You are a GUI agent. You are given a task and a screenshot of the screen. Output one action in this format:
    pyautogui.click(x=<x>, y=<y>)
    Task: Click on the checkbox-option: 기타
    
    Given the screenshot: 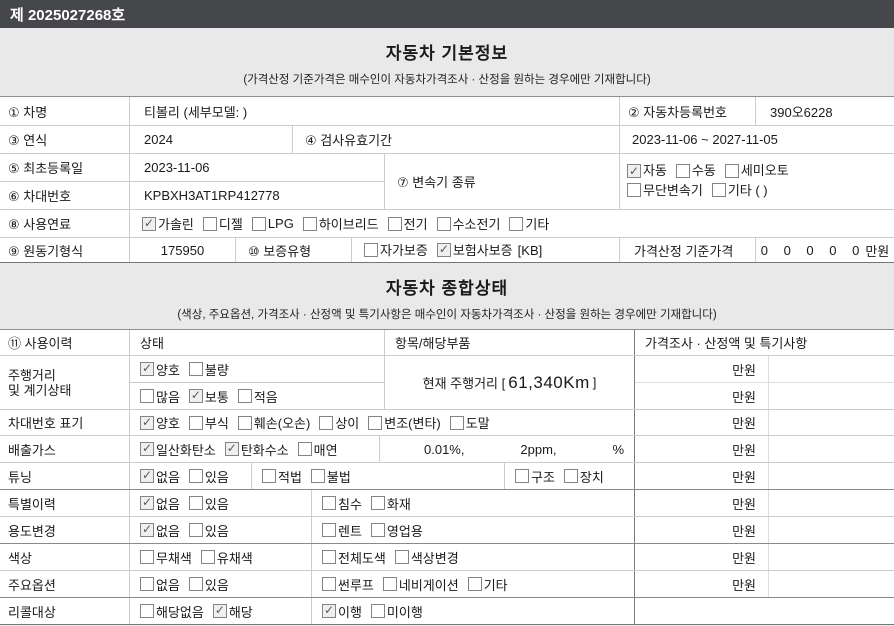 What is the action you would take?
    pyautogui.click(x=487, y=584)
    